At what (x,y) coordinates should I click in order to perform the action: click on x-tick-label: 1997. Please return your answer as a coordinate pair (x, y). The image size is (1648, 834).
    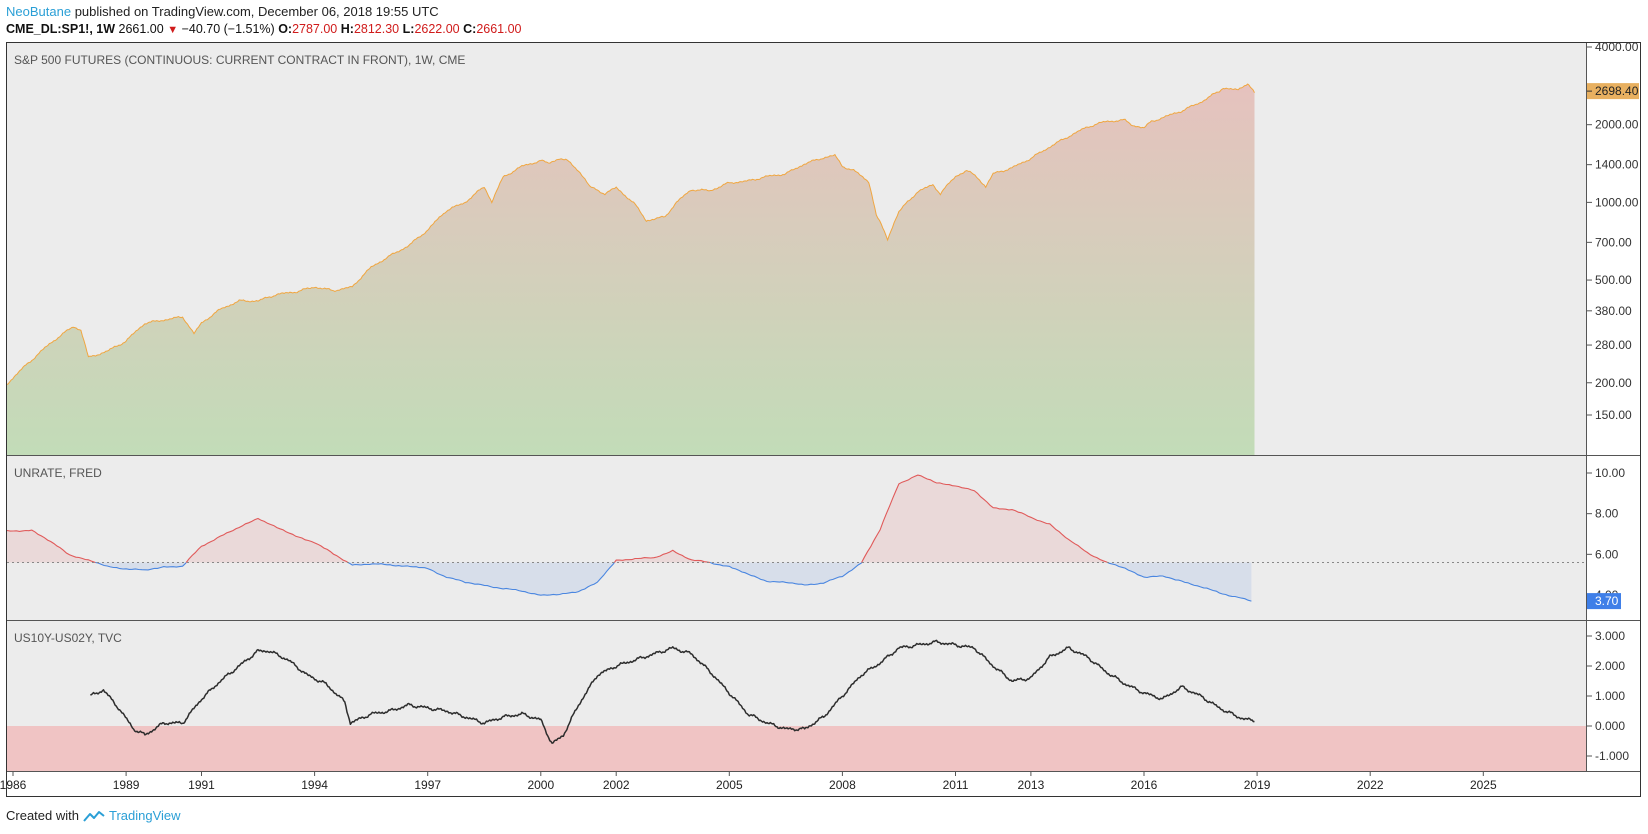
    Looking at the image, I should click on (427, 785).